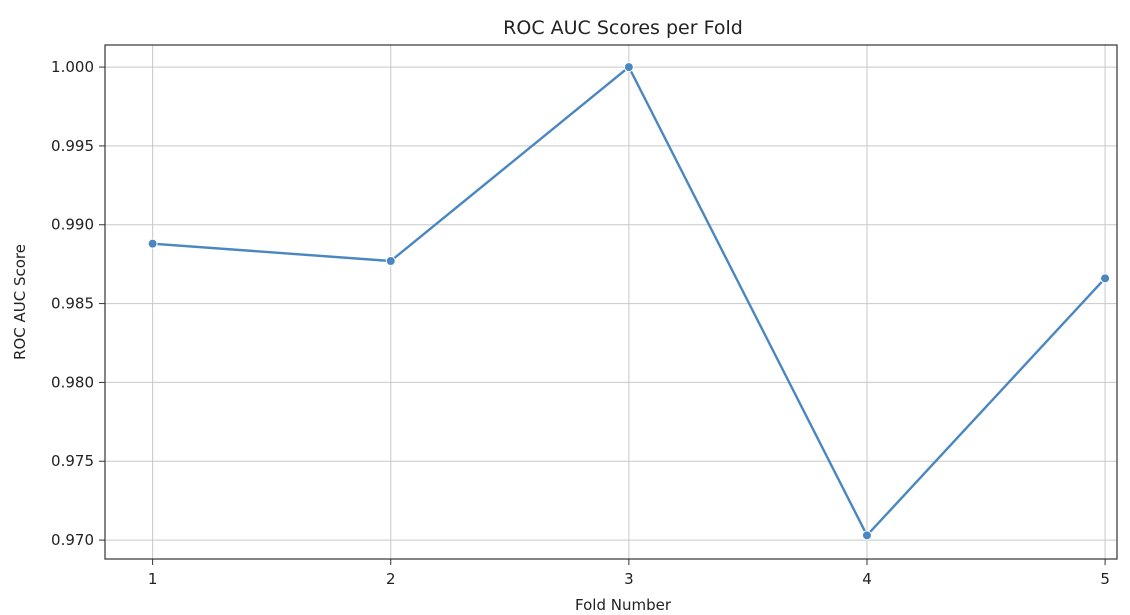  I want to click on x-tick-label: 5, so click(1105, 579).